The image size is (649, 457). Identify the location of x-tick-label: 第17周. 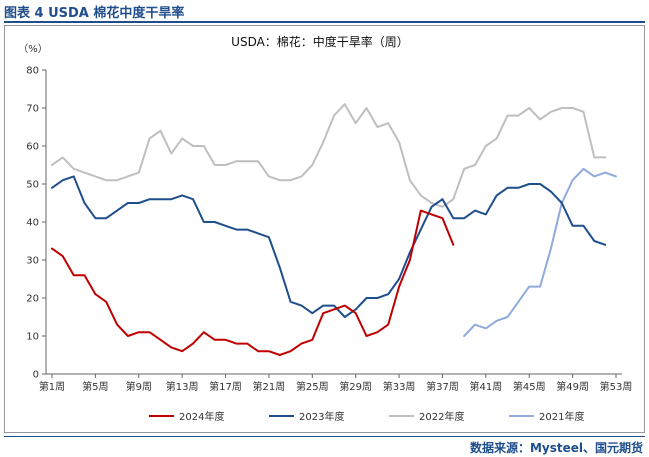
(225, 386).